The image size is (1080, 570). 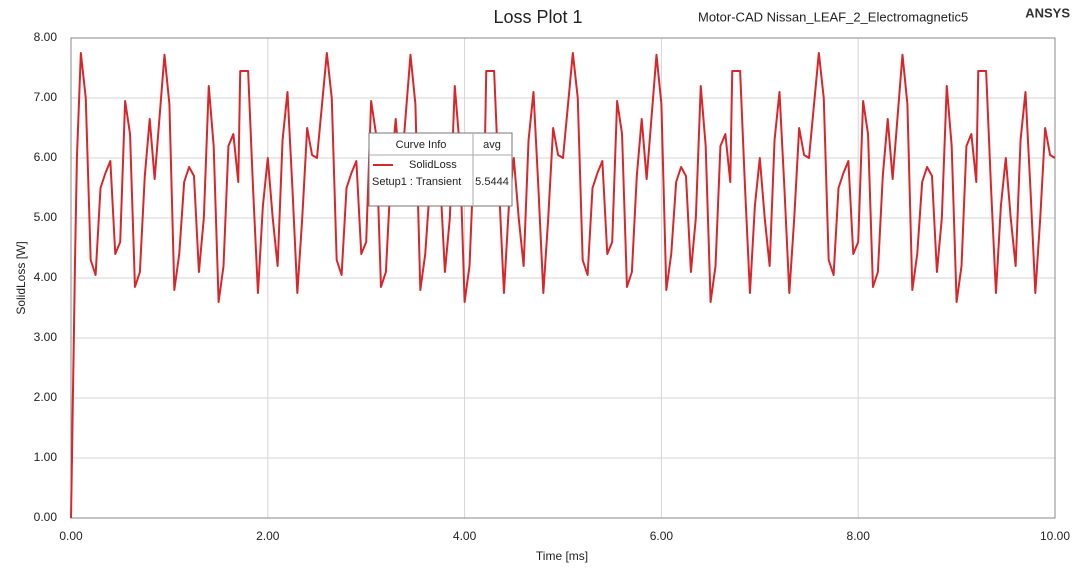 I want to click on legend-box, so click(x=440, y=169).